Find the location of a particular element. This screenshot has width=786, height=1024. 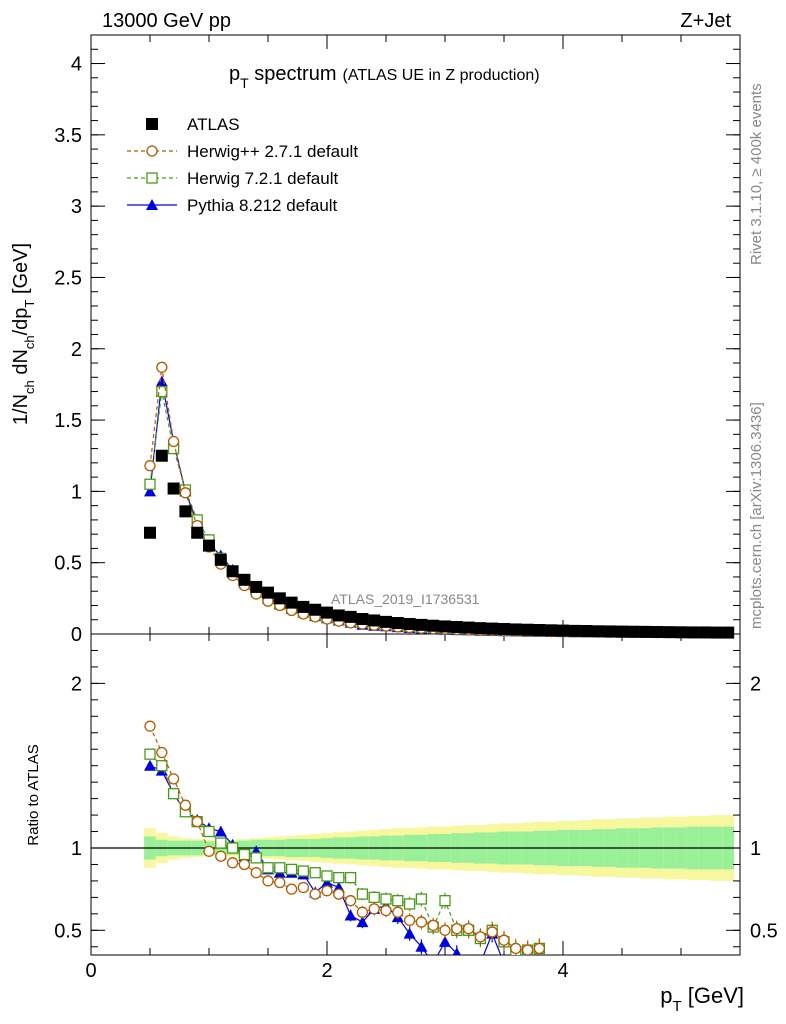

ratio-y-tick-label-right: 2 is located at coordinates (755, 684).